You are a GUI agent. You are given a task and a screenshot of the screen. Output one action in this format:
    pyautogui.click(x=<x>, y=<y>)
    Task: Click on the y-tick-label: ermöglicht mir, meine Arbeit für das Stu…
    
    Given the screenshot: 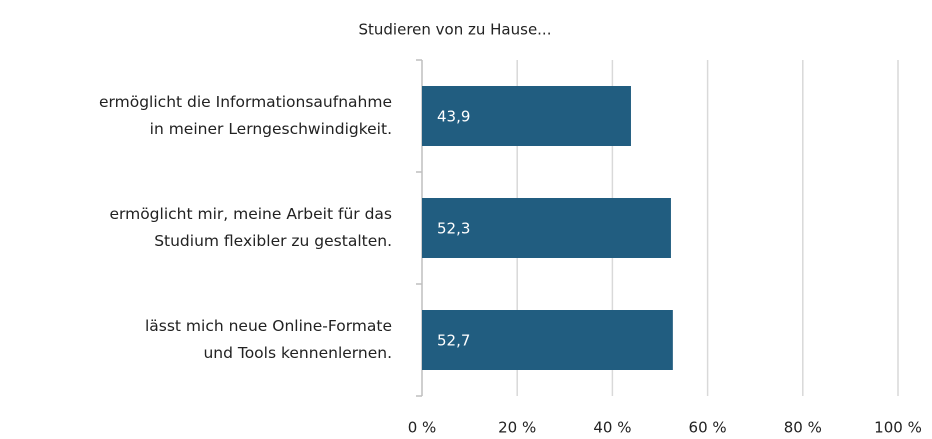 What is the action you would take?
    pyautogui.click(x=250, y=227)
    